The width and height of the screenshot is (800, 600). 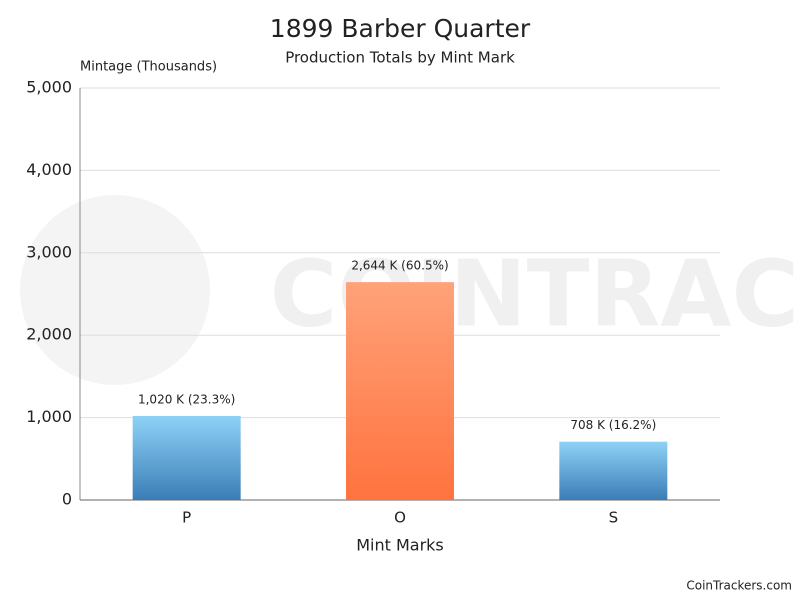 What do you see at coordinates (399, 266) in the screenshot?
I see `data-label: 2,644 K (60.5%)` at bounding box center [399, 266].